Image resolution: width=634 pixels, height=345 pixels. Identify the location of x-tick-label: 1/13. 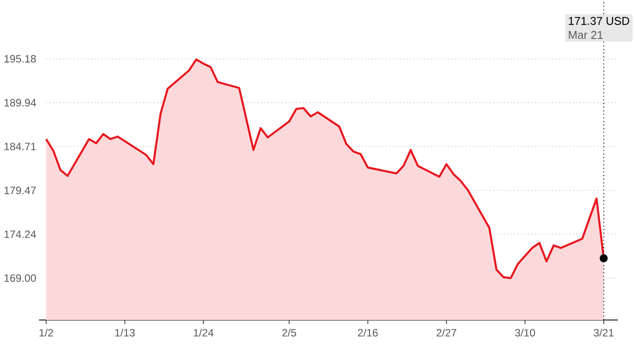
(125, 332).